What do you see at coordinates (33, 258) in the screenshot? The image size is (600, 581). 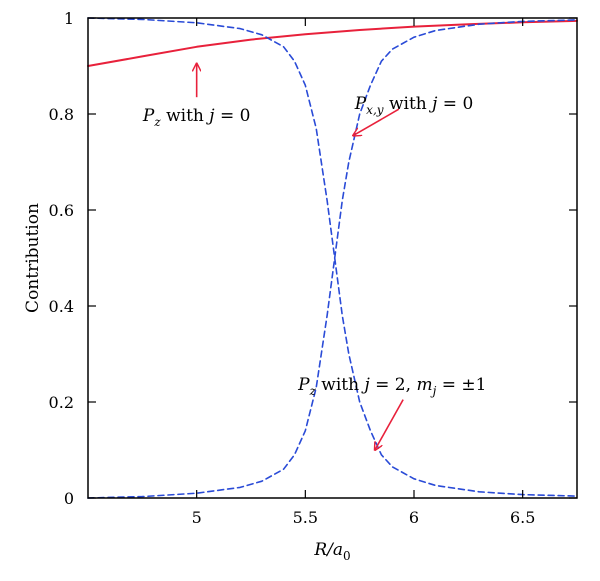 I see `y-axis-title: Contribution` at bounding box center [33, 258].